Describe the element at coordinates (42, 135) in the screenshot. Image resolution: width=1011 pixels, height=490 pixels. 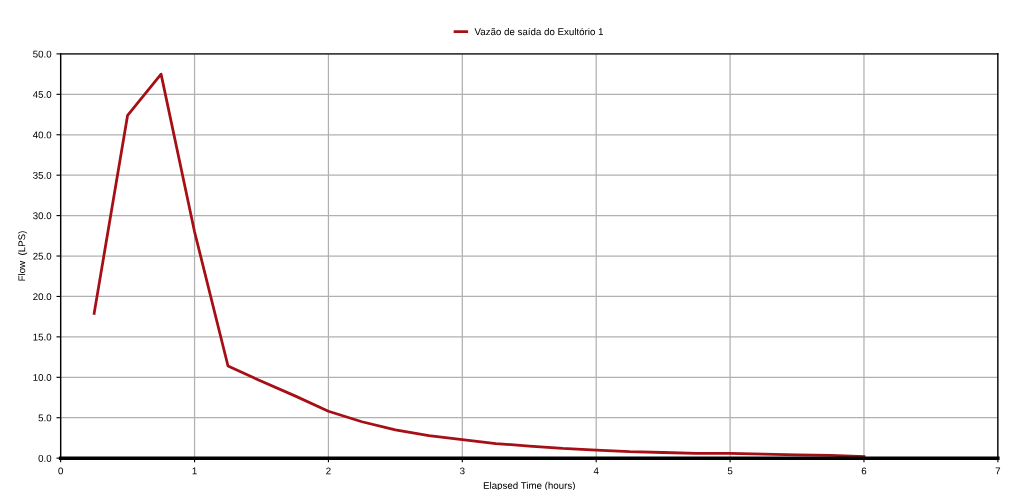
I see `y-tick-label: 40.0` at that location.